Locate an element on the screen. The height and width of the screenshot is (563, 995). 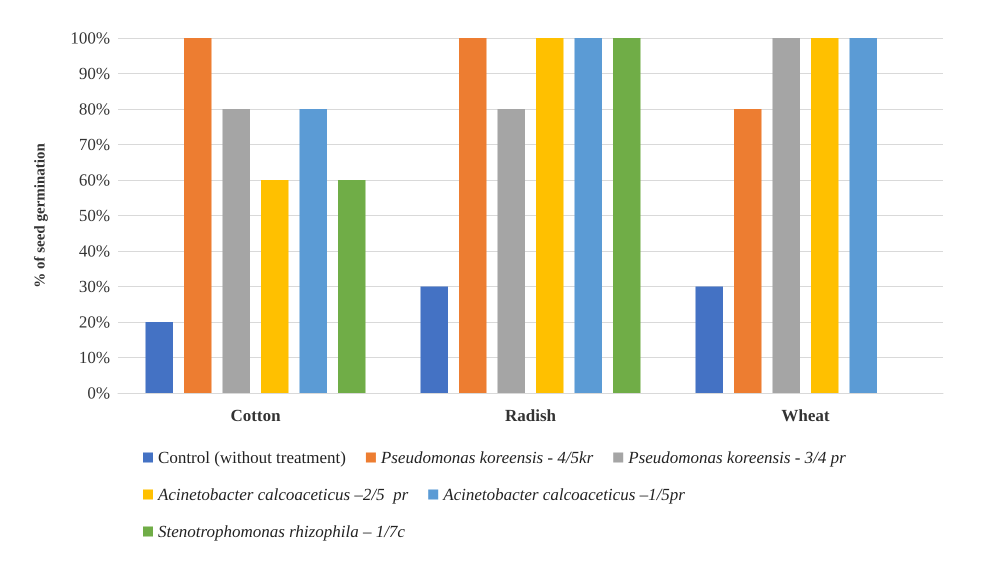
y-tick-label: 100% is located at coordinates (90, 38).